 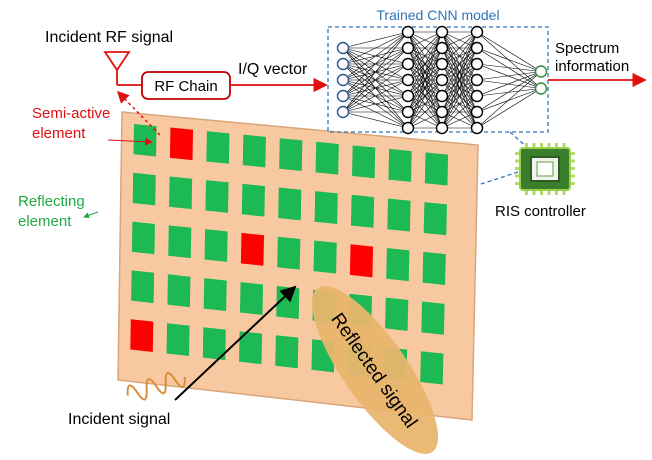 What do you see at coordinates (122, 68) in the screenshot?
I see `antenna-icon` at bounding box center [122, 68].